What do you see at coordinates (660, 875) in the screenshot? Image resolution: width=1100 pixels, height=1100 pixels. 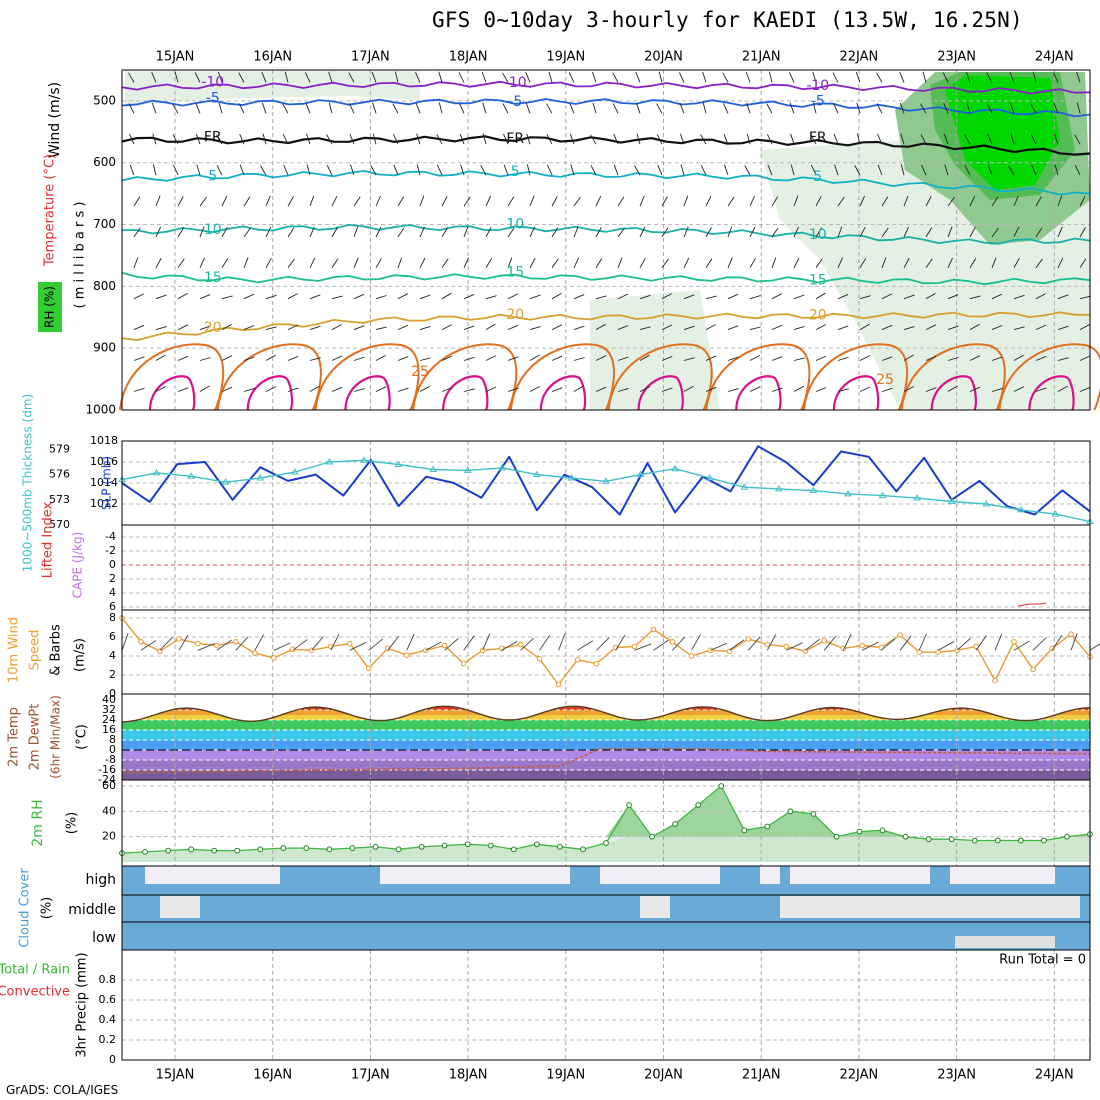 I see `cloud-high-clear` at bounding box center [660, 875].